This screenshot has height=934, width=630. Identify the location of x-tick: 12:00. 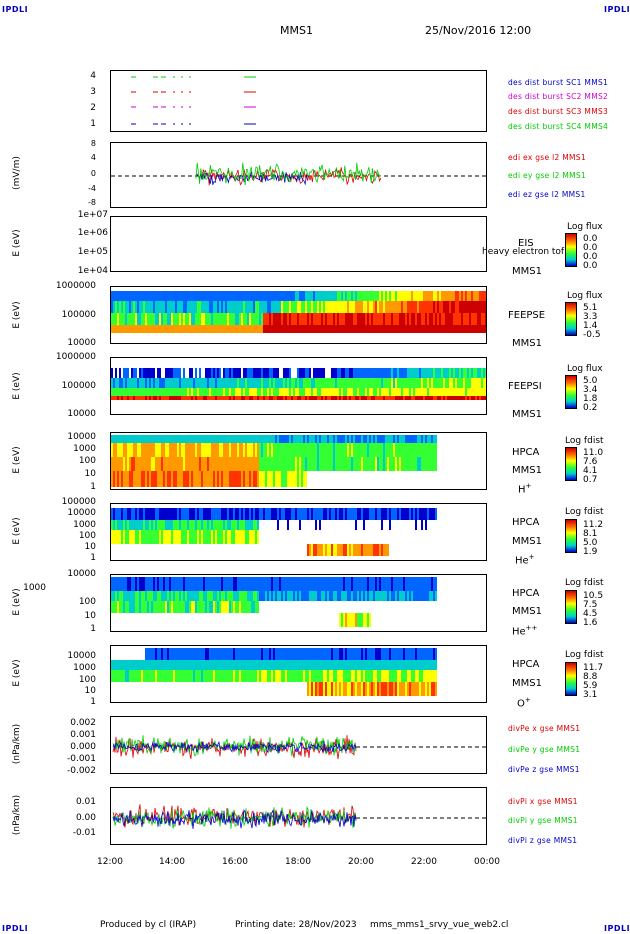
(110, 862).